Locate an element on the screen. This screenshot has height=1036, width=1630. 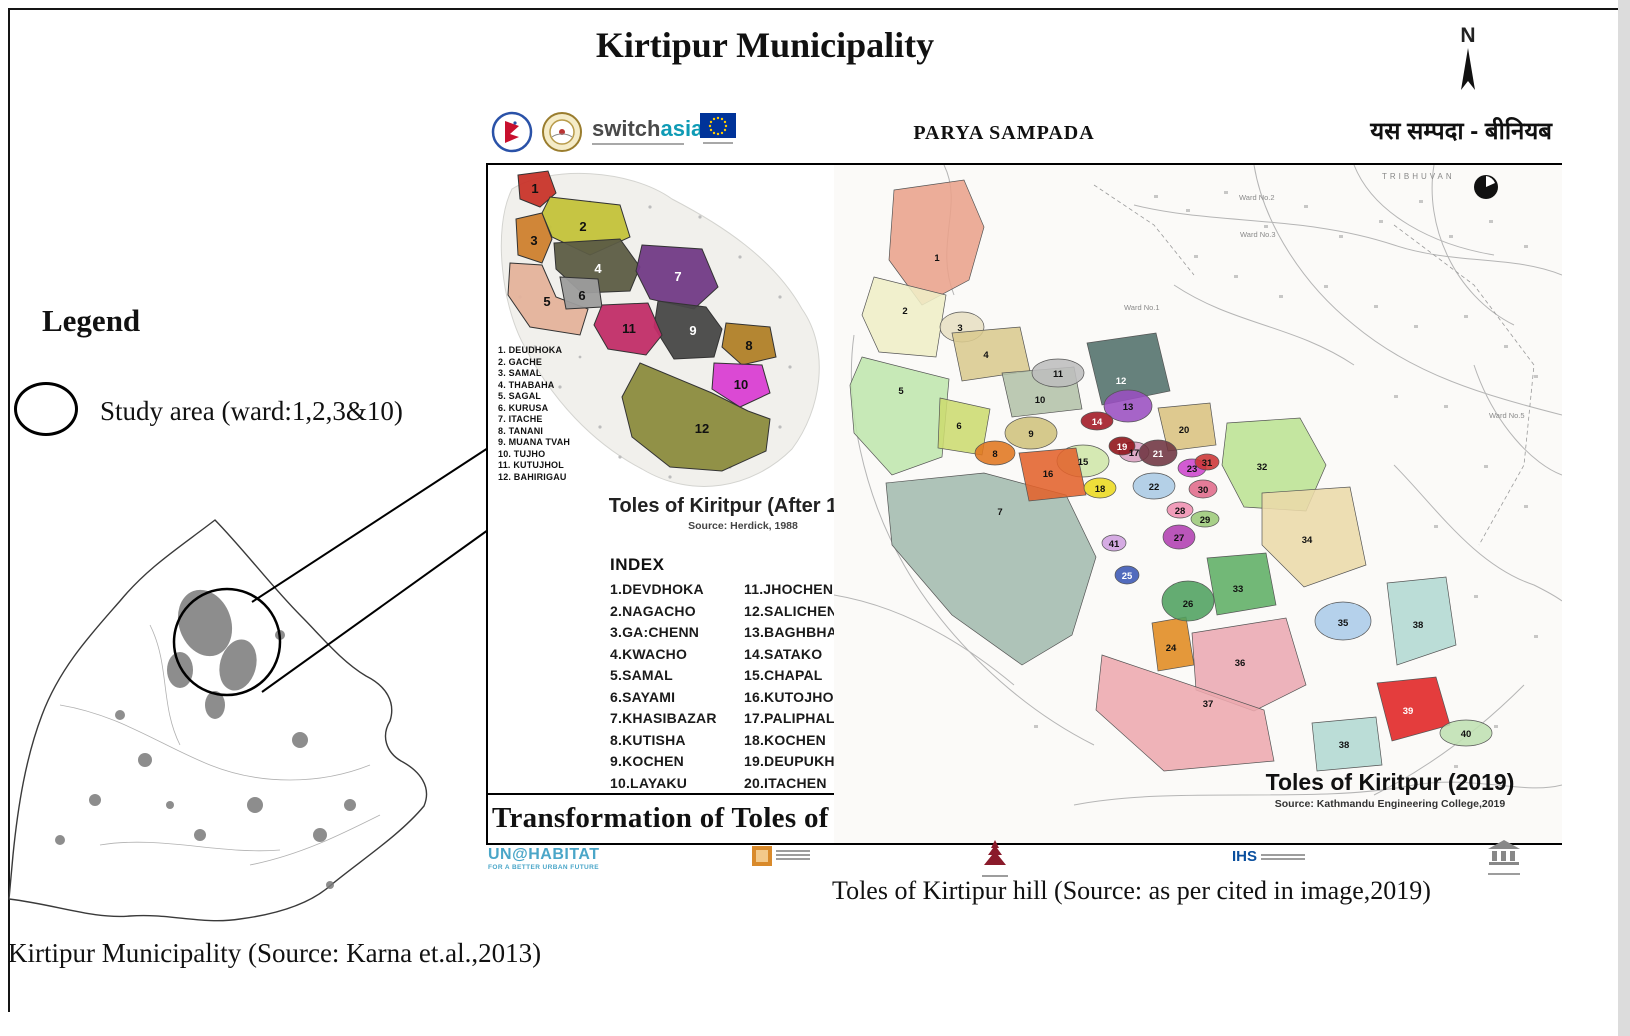
region-number: 30 is located at coordinates (1203, 490).